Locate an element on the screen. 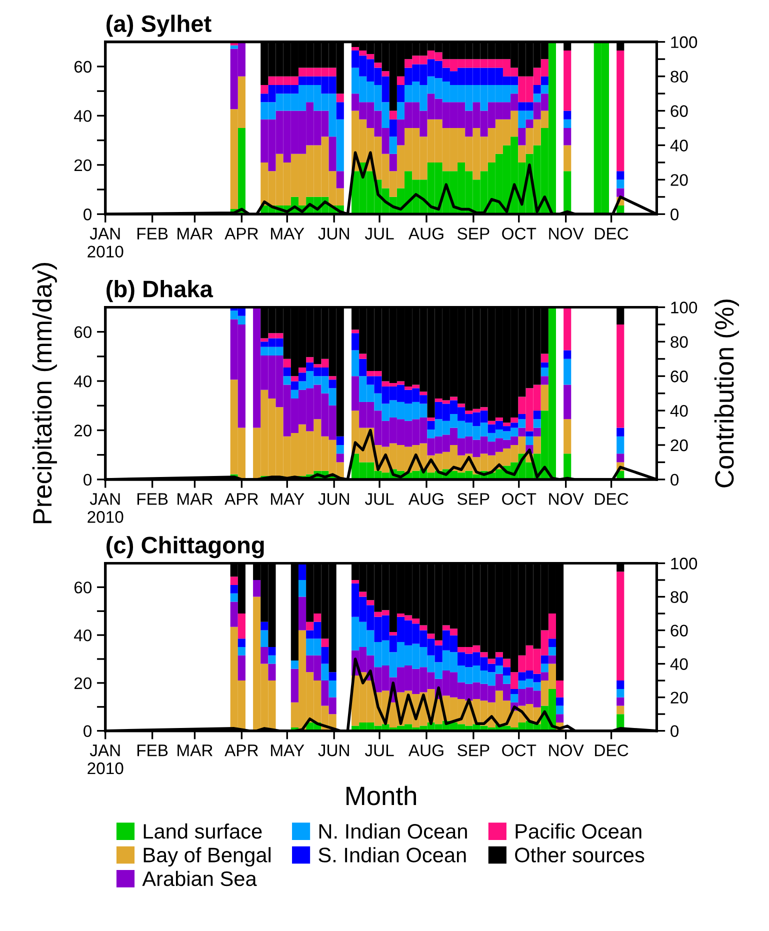  chart-title: (a) Sylhet is located at coordinates (159, 25).